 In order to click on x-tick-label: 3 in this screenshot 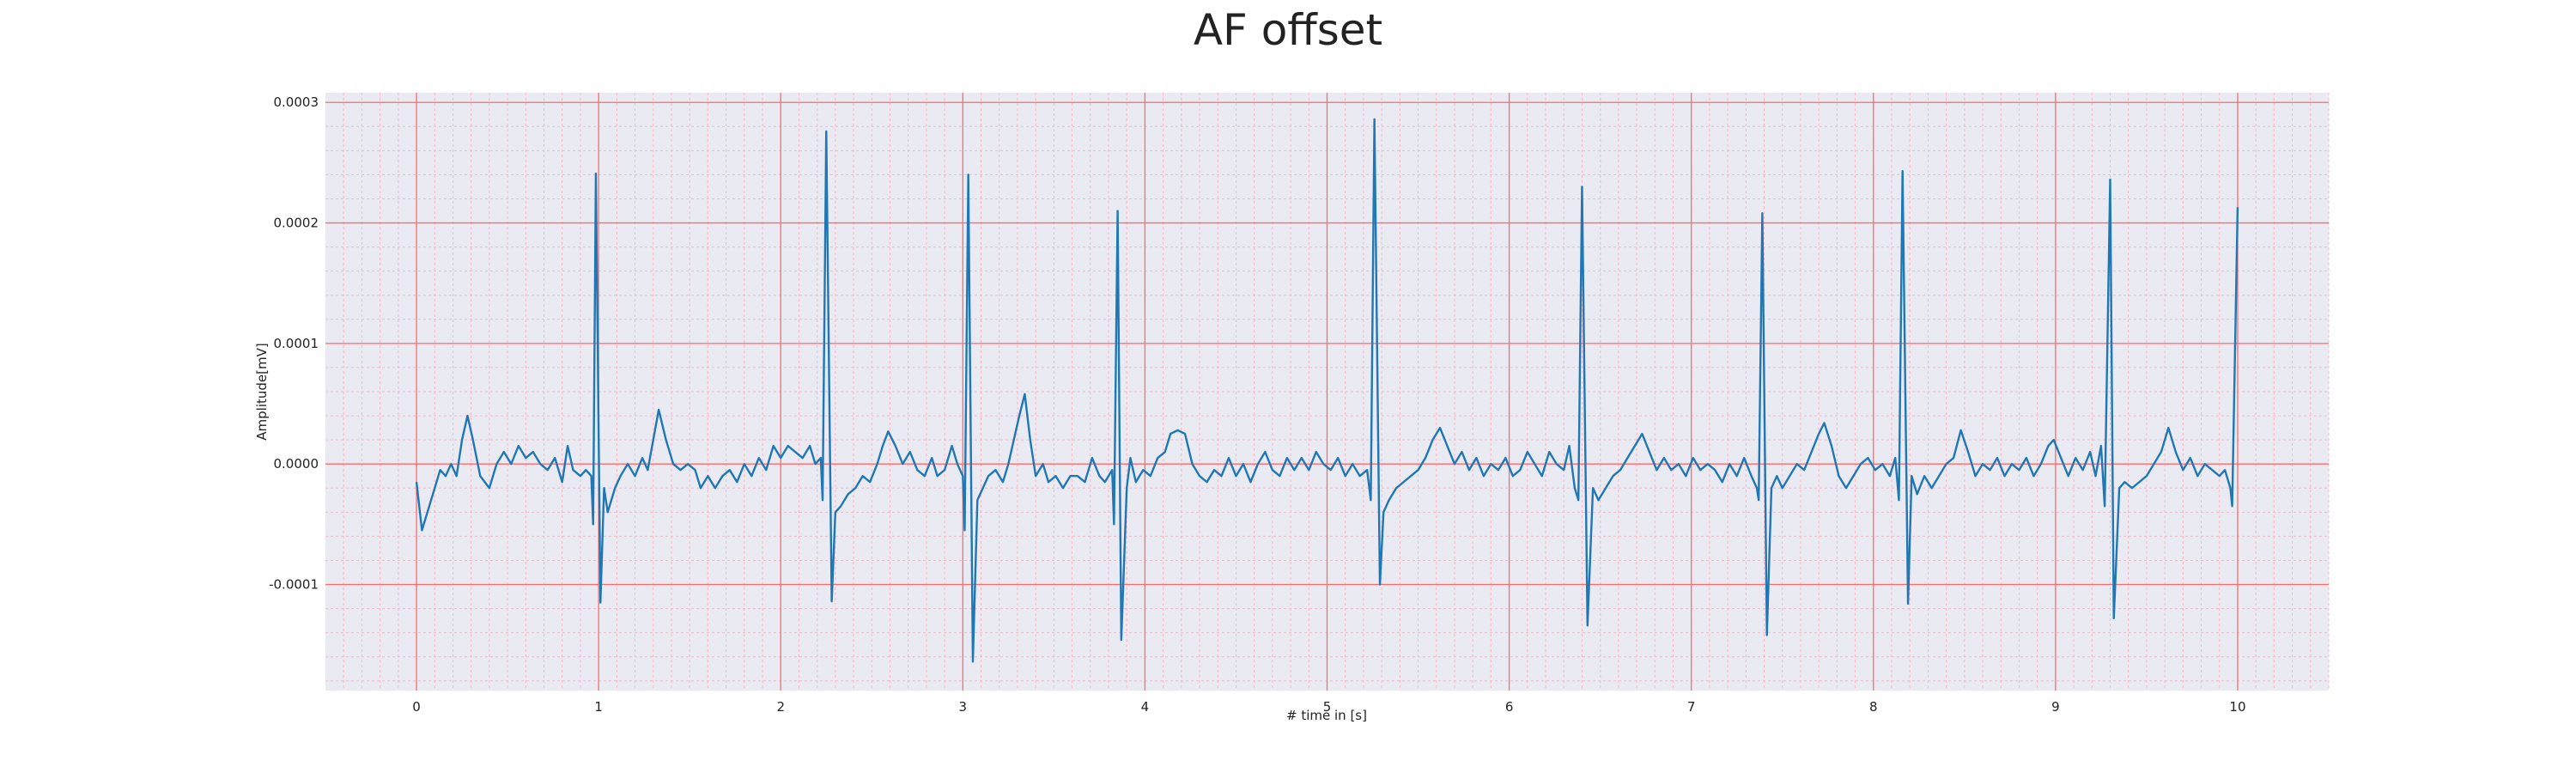, I will do `click(963, 707)`.